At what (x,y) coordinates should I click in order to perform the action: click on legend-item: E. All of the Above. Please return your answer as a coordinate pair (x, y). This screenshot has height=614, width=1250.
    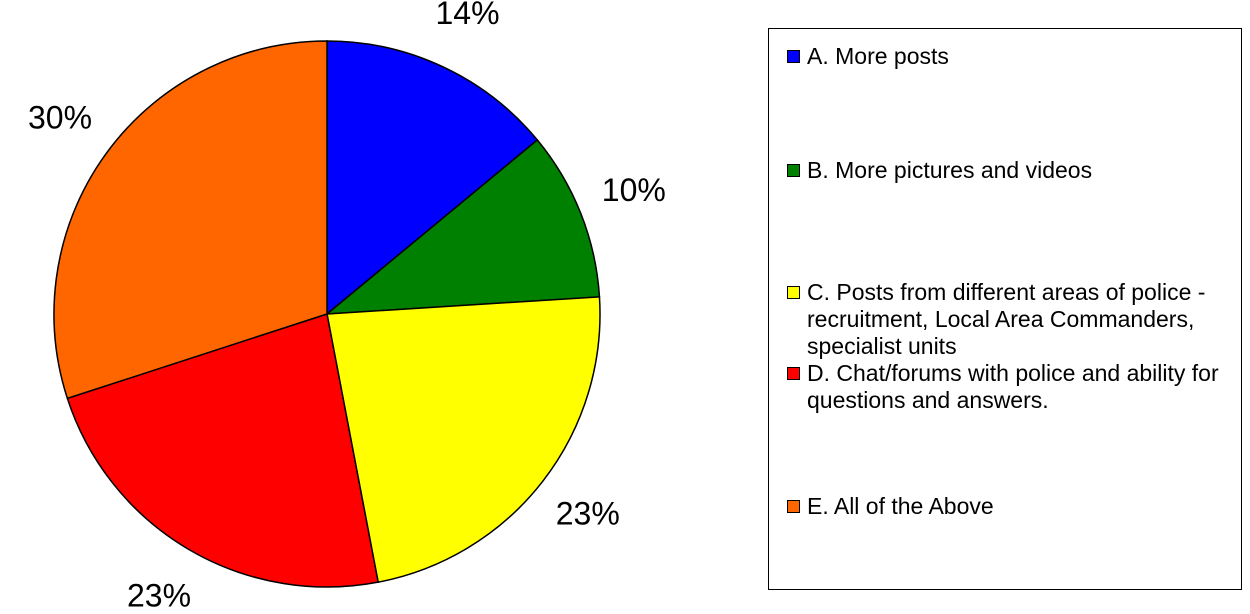
    Looking at the image, I should click on (1013, 506).